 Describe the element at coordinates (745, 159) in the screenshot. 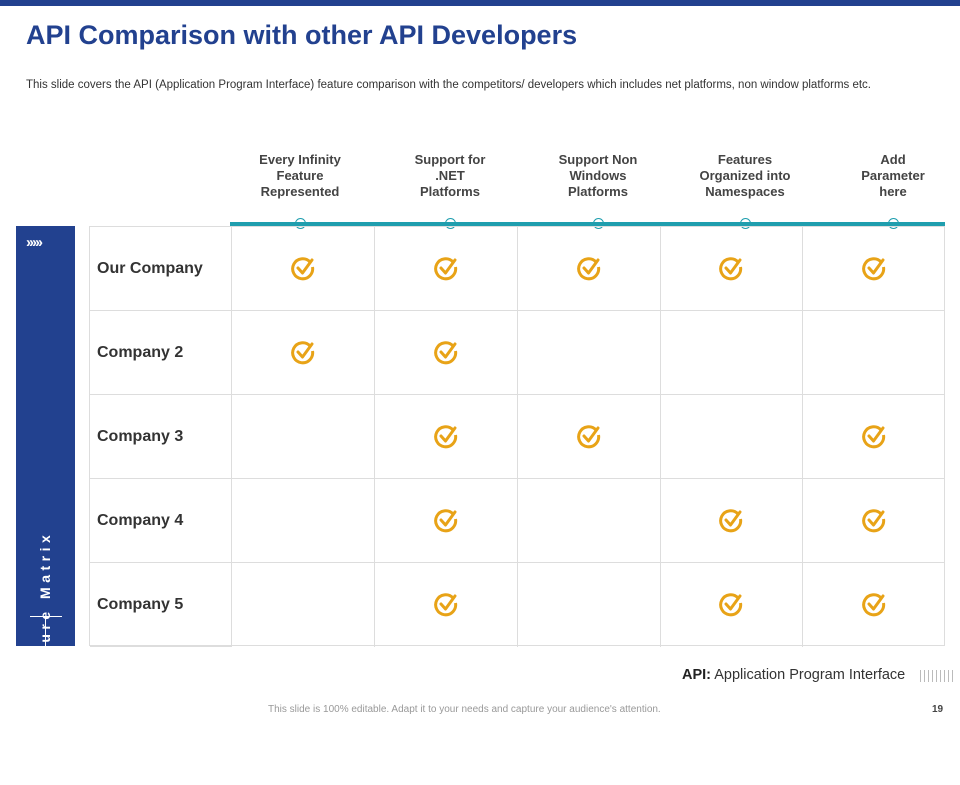

I see `column-header-line: Features` at that location.